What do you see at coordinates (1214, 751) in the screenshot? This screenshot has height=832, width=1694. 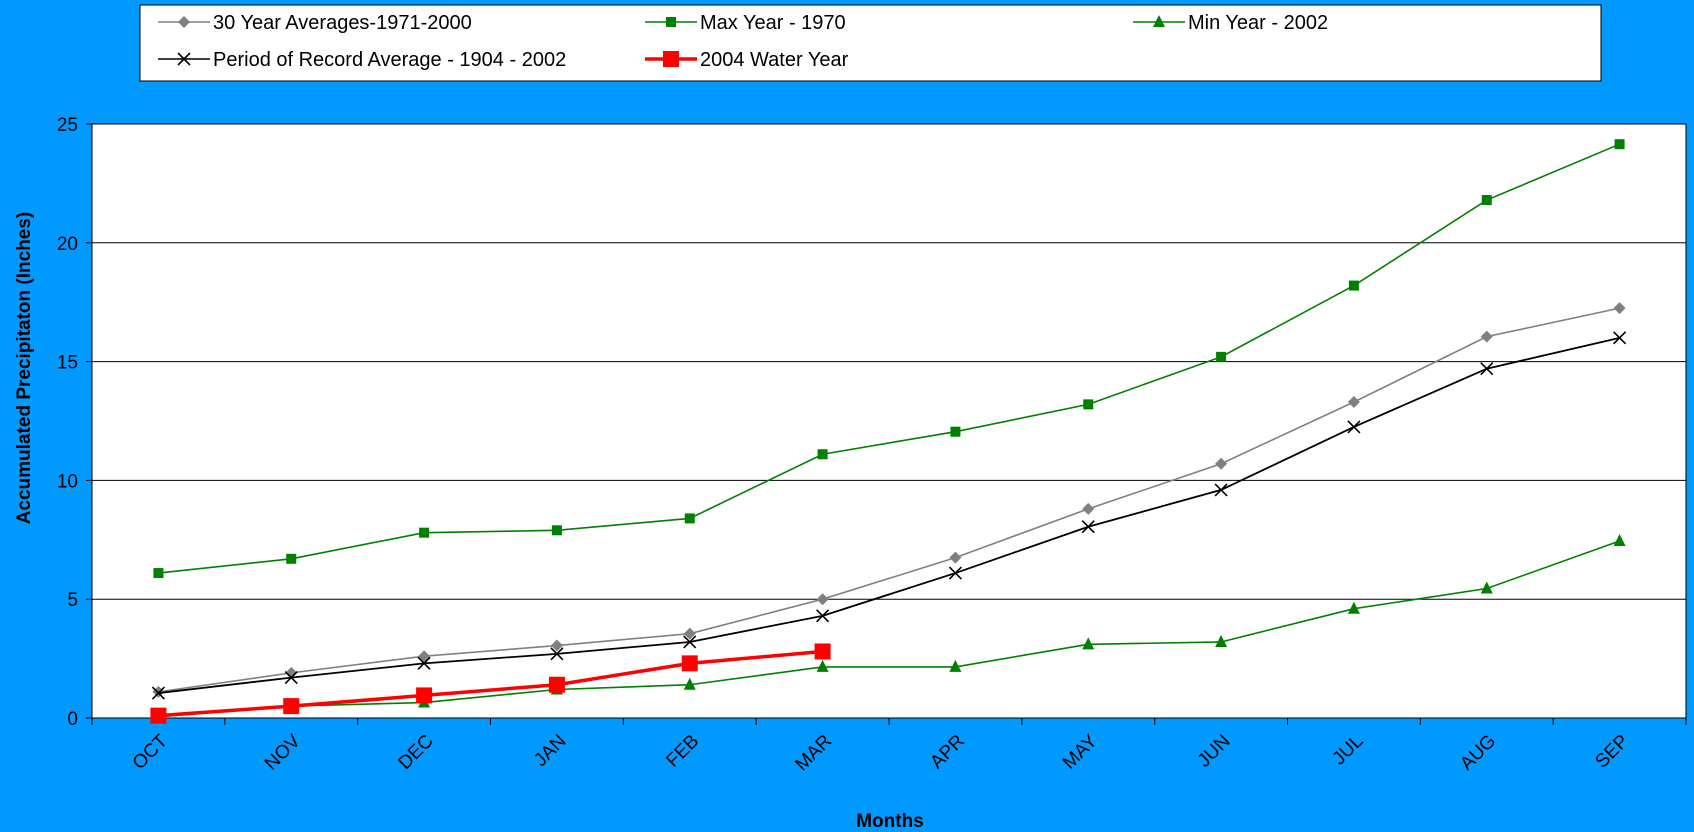 I see `x-tick-label: JUN` at bounding box center [1214, 751].